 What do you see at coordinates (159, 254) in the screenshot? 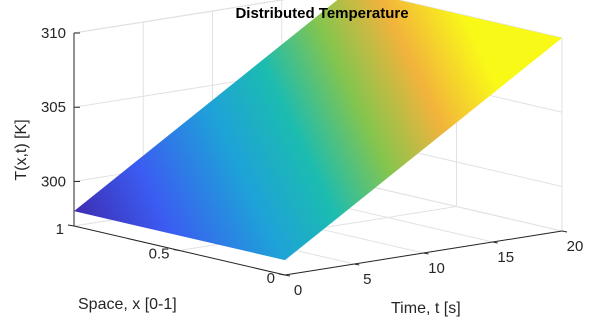
I see `space-tick-label: 0.5` at bounding box center [159, 254].